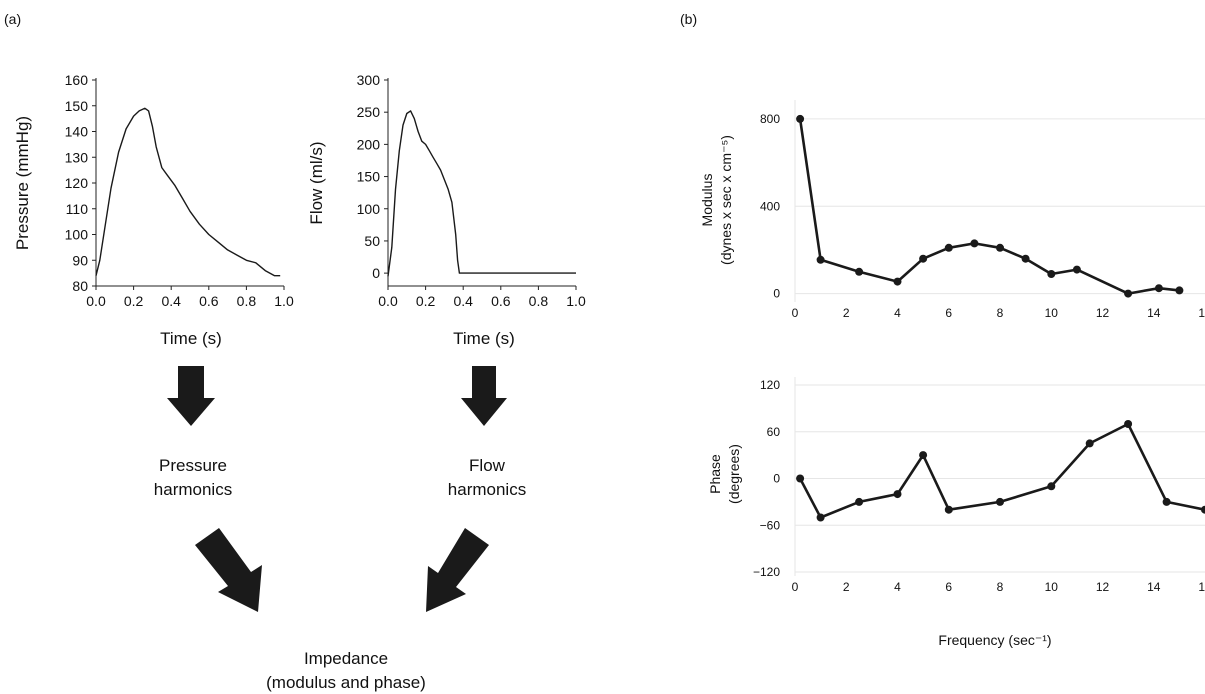 The width and height of the screenshot is (1205, 694). What do you see at coordinates (1103, 587) in the screenshot?
I see `phase-x-tick-label: 12` at bounding box center [1103, 587].